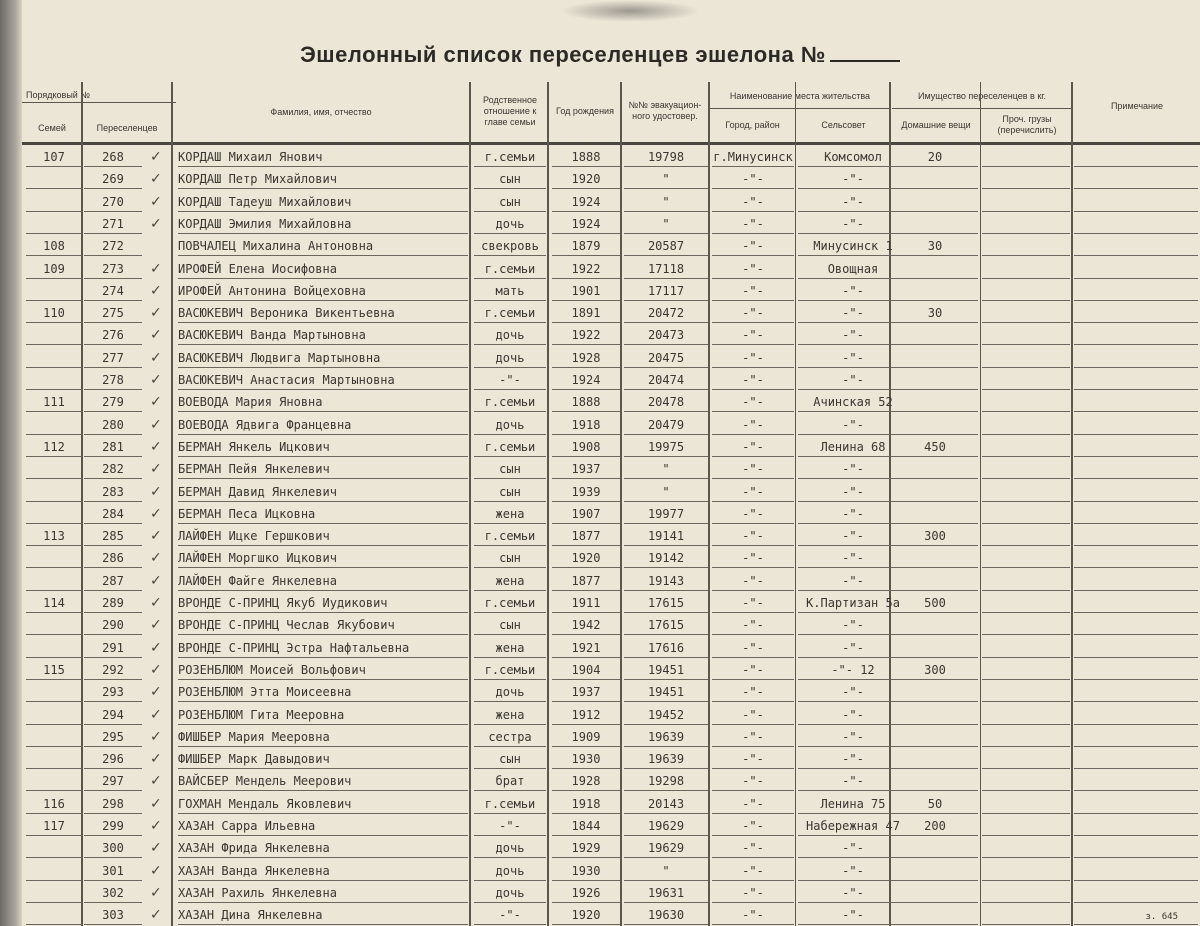 This screenshot has height=926, width=1200. Describe the element at coordinates (853, 269) in the screenshot. I see `selsovet: Овощная` at that location.